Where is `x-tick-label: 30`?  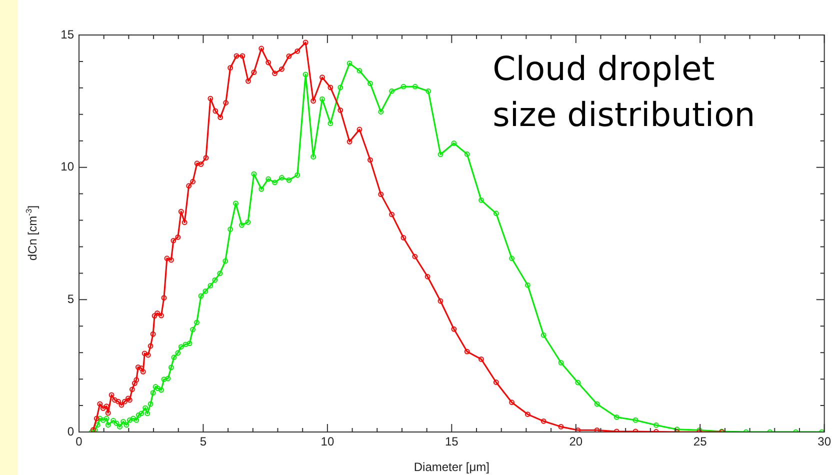 x-tick-label: 30 is located at coordinates (825, 441).